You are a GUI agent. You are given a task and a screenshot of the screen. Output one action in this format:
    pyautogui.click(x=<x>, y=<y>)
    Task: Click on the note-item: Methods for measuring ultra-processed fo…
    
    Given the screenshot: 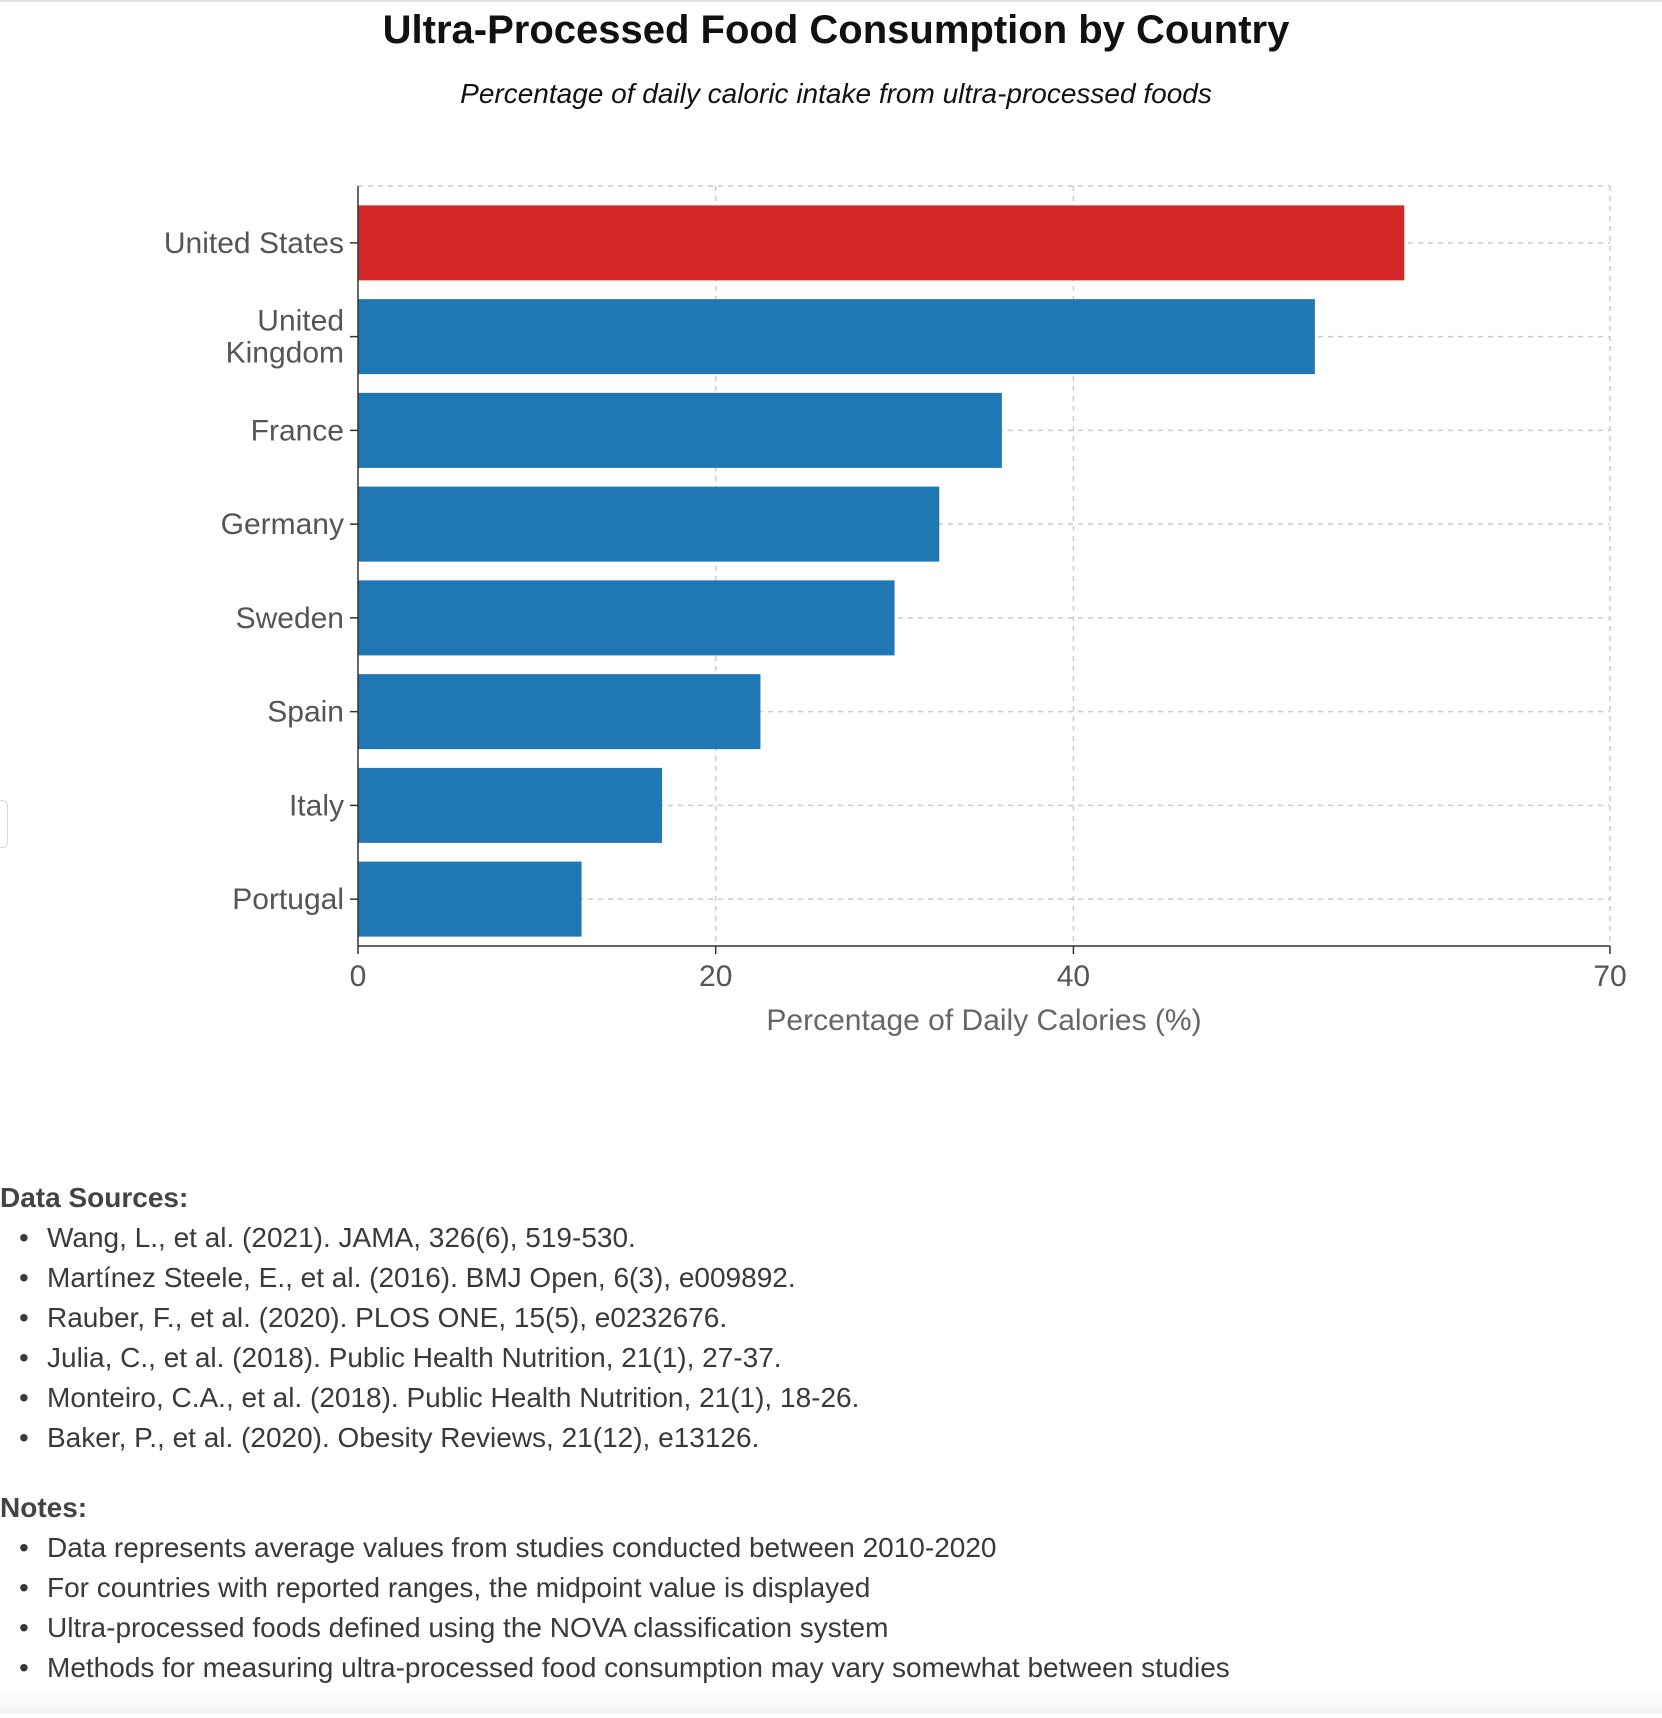 What is the action you would take?
    pyautogui.click(x=820, y=1668)
    